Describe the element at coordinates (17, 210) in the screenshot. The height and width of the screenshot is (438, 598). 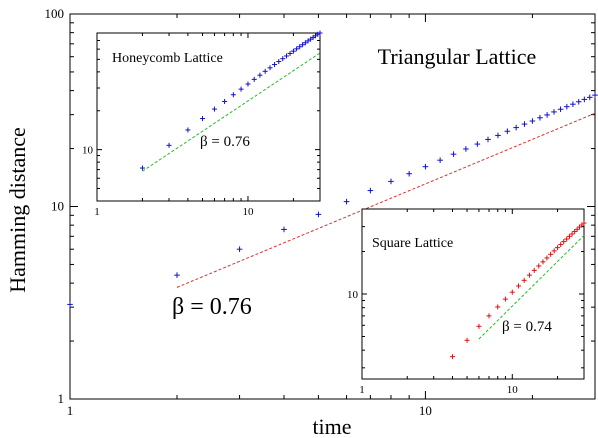
I see `y-axis-label: Hamming distance` at that location.